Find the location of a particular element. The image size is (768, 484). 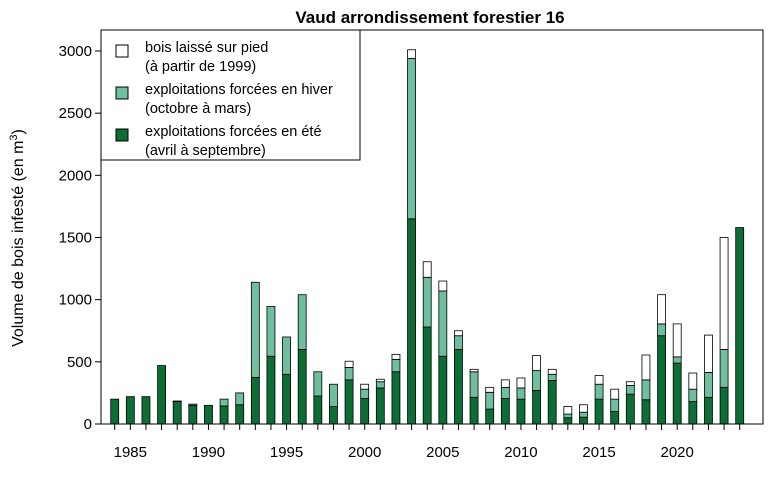

legend-label-summer: exploitations forcées en été is located at coordinates (233, 132).